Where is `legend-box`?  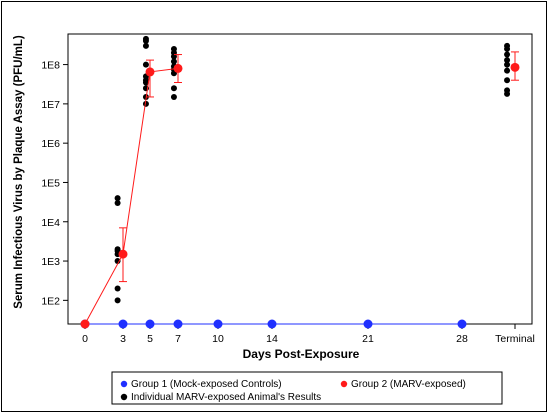
legend-box is located at coordinates (307, 388).